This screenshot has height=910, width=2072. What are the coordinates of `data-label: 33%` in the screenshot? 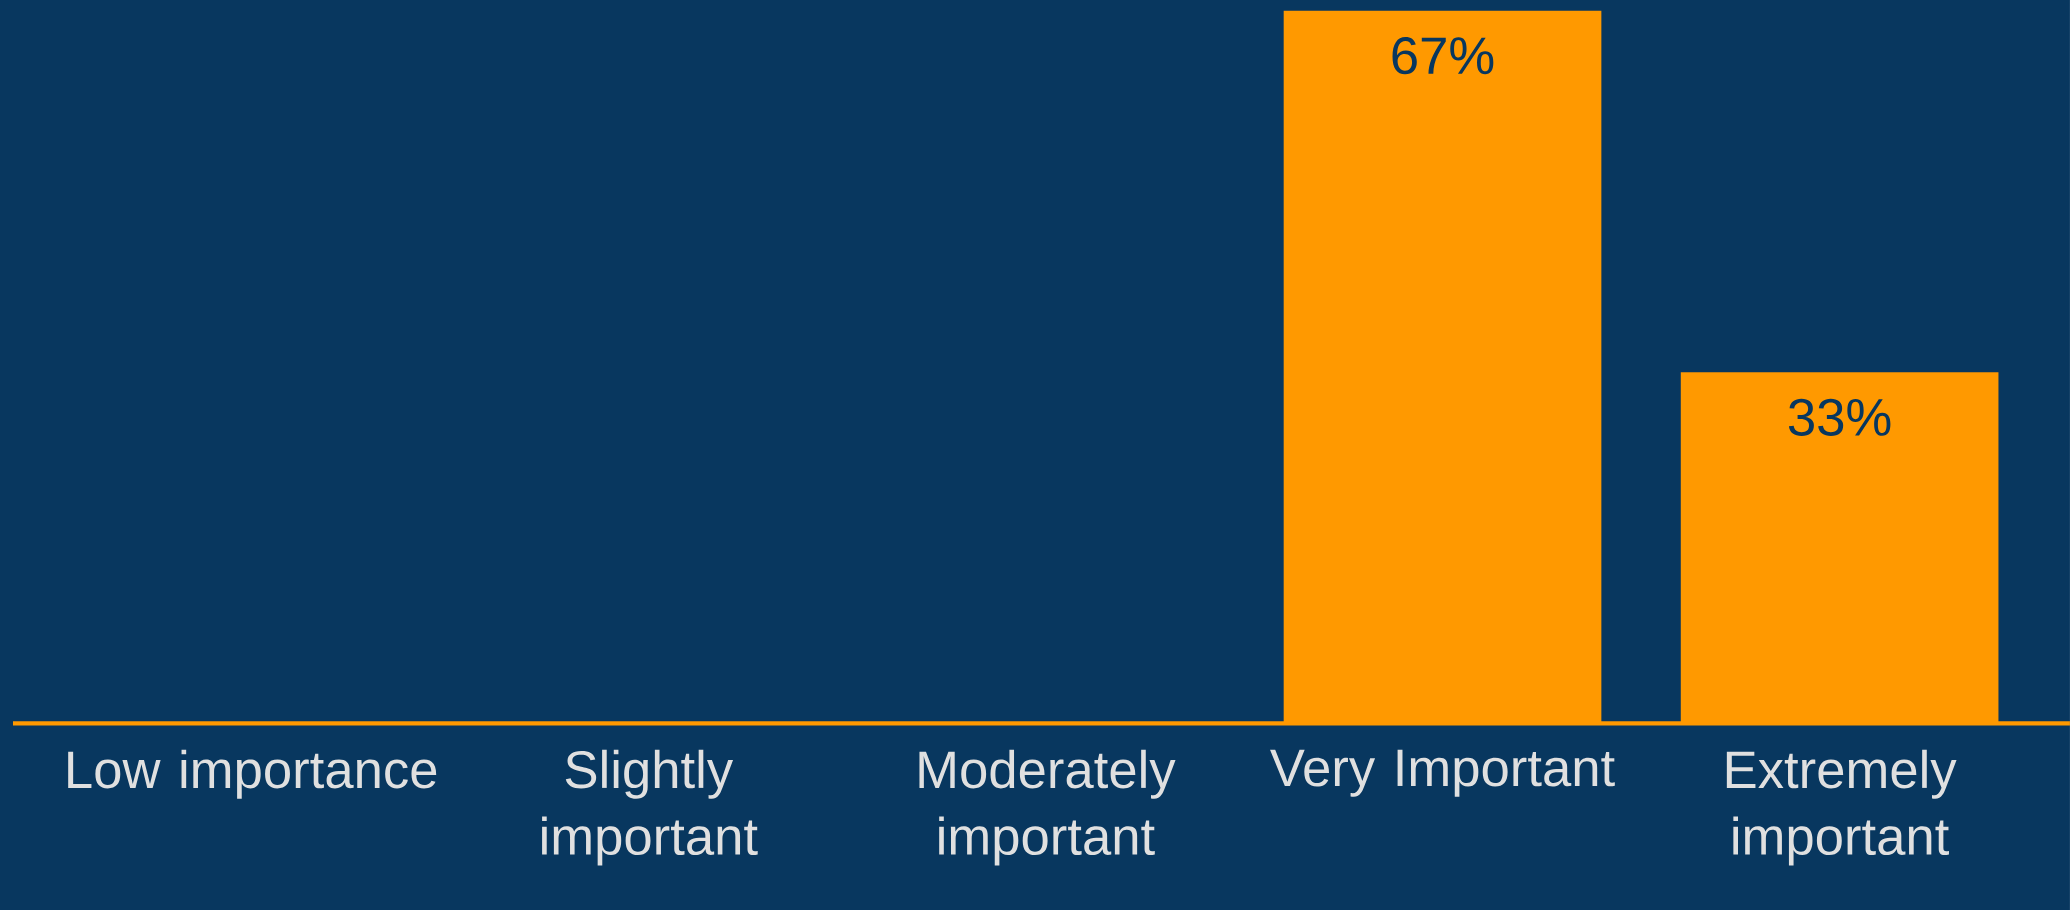 It's located at (1839, 417).